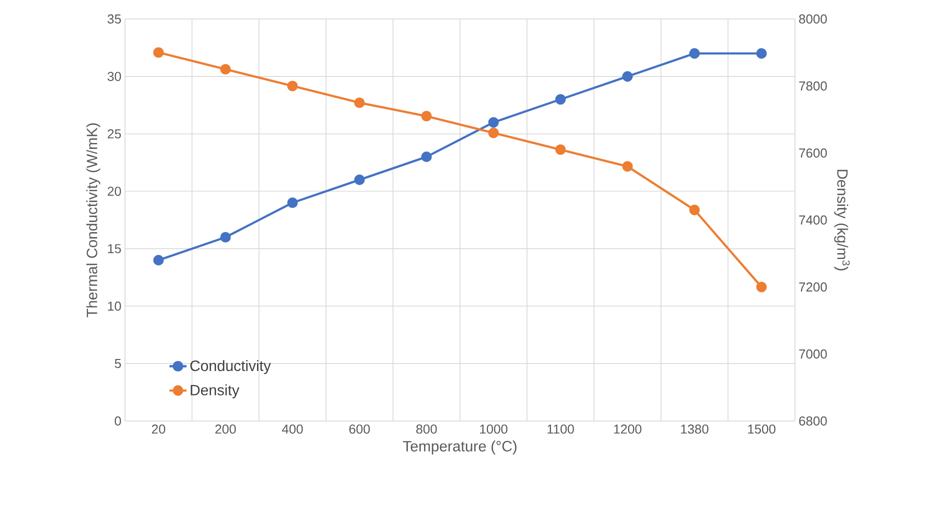 The image size is (927, 509). Describe the element at coordinates (215, 391) in the screenshot. I see `legend-label: Density` at that location.